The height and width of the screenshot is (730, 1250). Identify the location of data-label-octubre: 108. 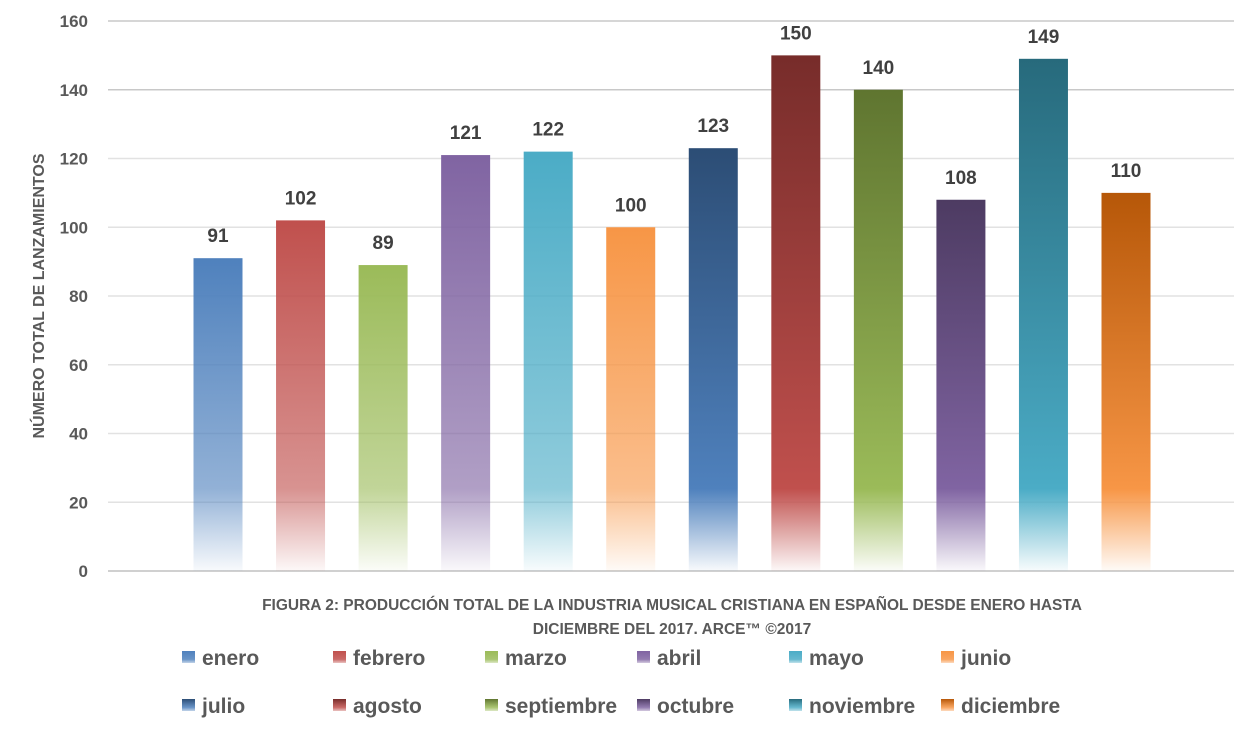
(961, 178).